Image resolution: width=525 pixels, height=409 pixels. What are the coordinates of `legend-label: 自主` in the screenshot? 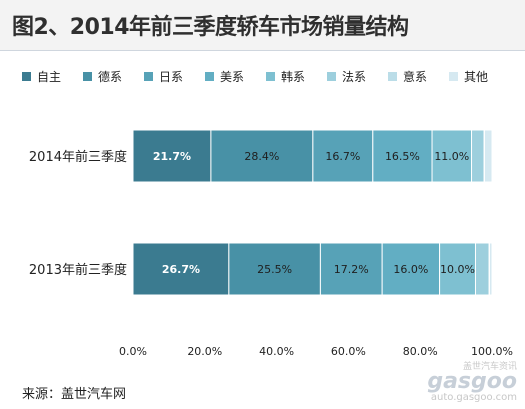 It's located at (49, 76).